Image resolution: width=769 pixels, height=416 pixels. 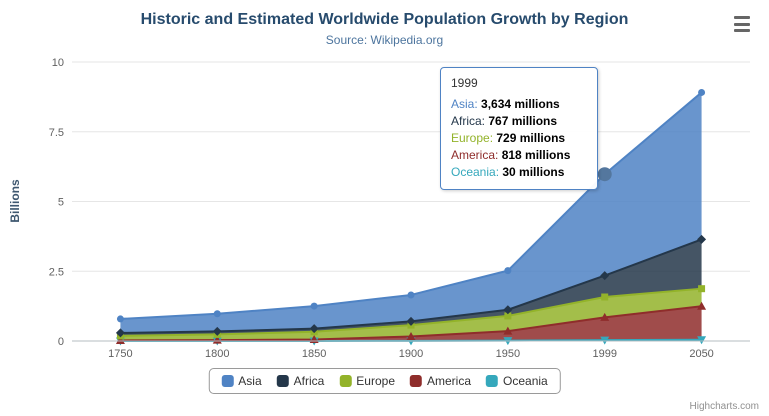 I want to click on tooltip-row: Oceania: 30 millions, so click(x=508, y=172).